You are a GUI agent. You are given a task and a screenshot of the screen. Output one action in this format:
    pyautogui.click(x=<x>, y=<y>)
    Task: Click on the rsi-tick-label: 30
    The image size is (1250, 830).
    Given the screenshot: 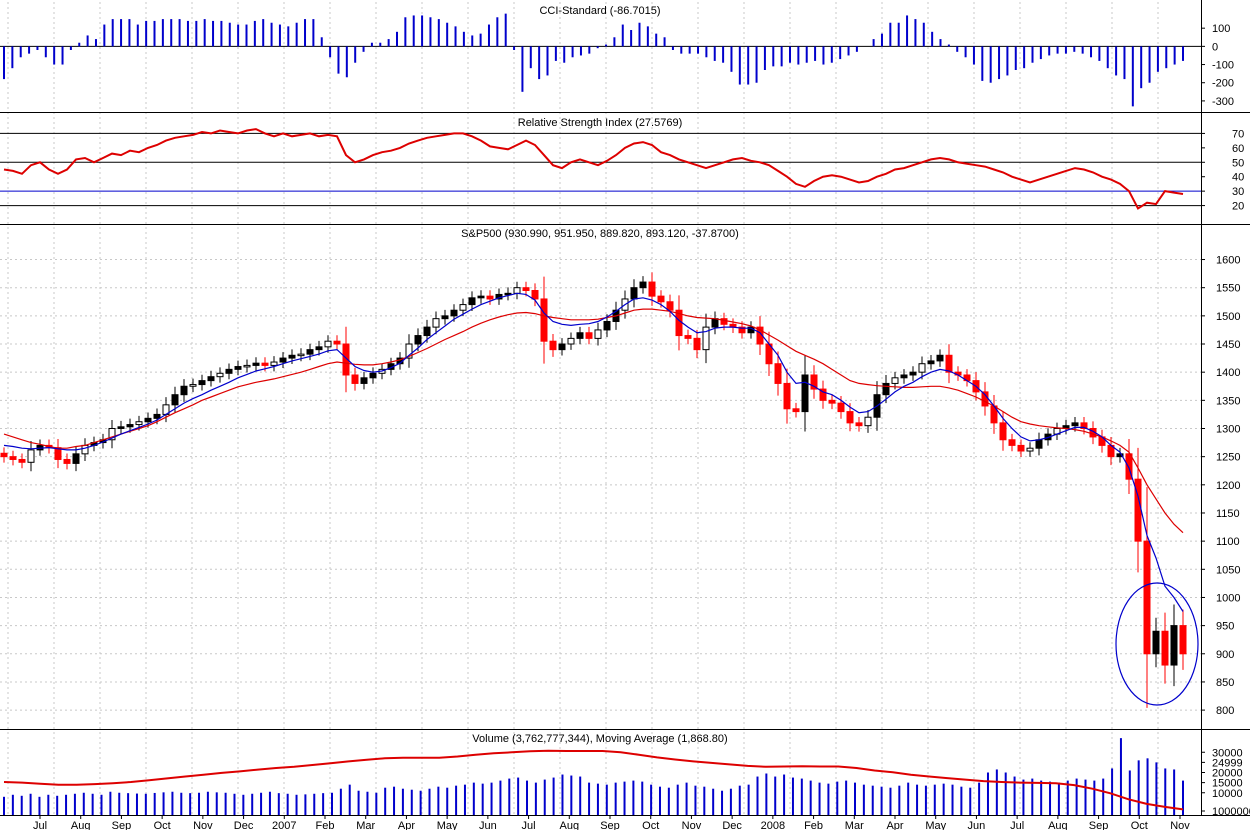 What is the action you would take?
    pyautogui.click(x=1238, y=192)
    